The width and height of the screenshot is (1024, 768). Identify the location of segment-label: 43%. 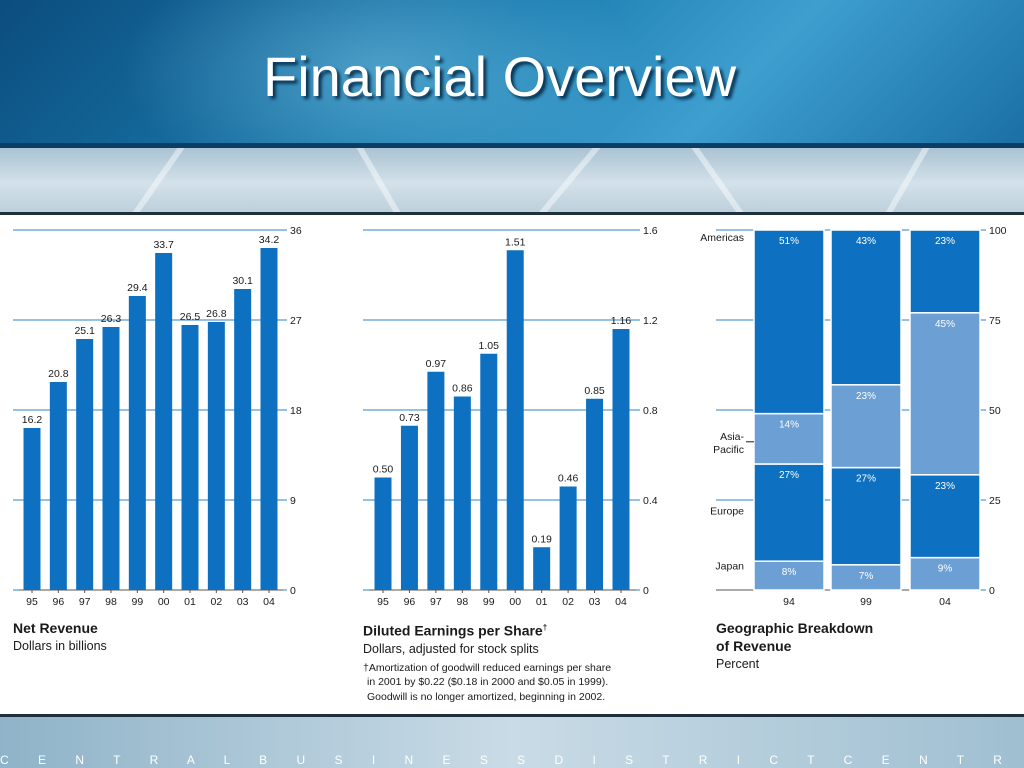
(866, 241).